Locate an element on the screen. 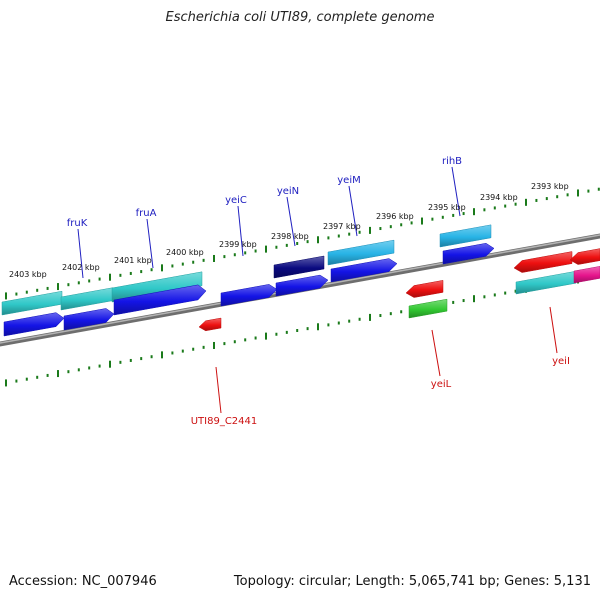 This screenshot has width=600, height=600. yeiM-sky is located at coordinates (361, 252).